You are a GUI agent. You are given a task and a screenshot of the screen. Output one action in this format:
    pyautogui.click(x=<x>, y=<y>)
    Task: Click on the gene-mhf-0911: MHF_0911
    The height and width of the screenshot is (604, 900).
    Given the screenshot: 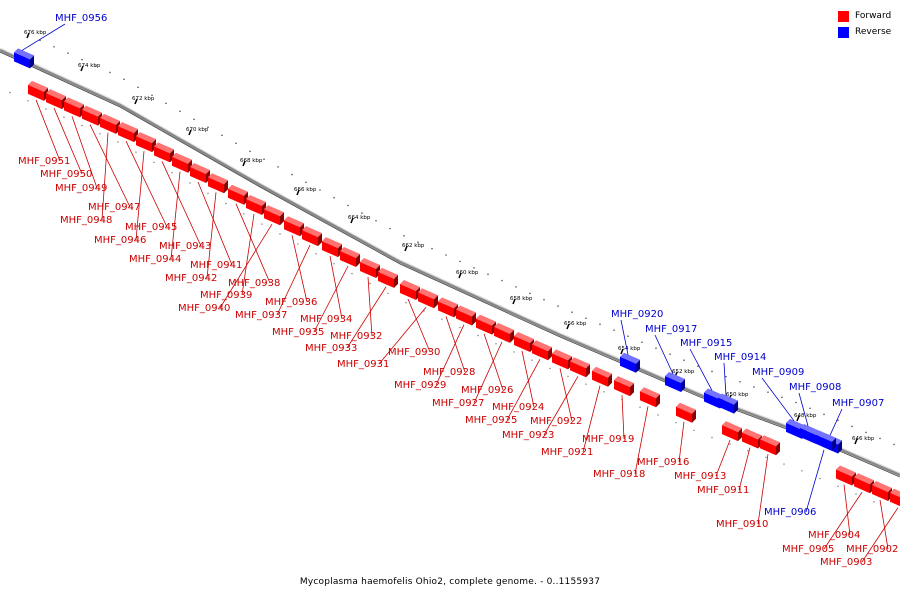 What is the action you would take?
    pyautogui.click(x=729, y=462)
    